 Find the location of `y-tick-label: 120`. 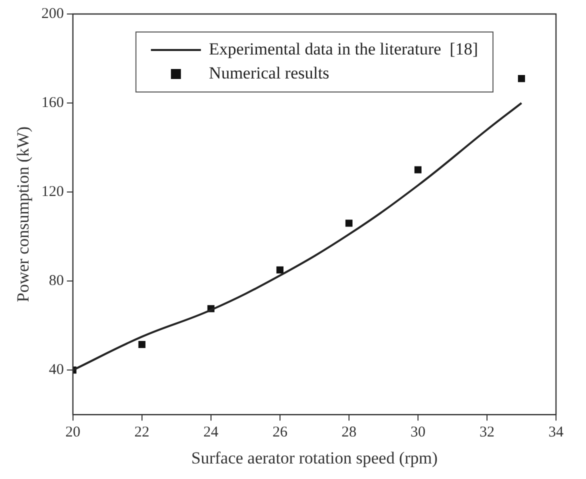

y-tick-label: 120 is located at coordinates (52, 192).